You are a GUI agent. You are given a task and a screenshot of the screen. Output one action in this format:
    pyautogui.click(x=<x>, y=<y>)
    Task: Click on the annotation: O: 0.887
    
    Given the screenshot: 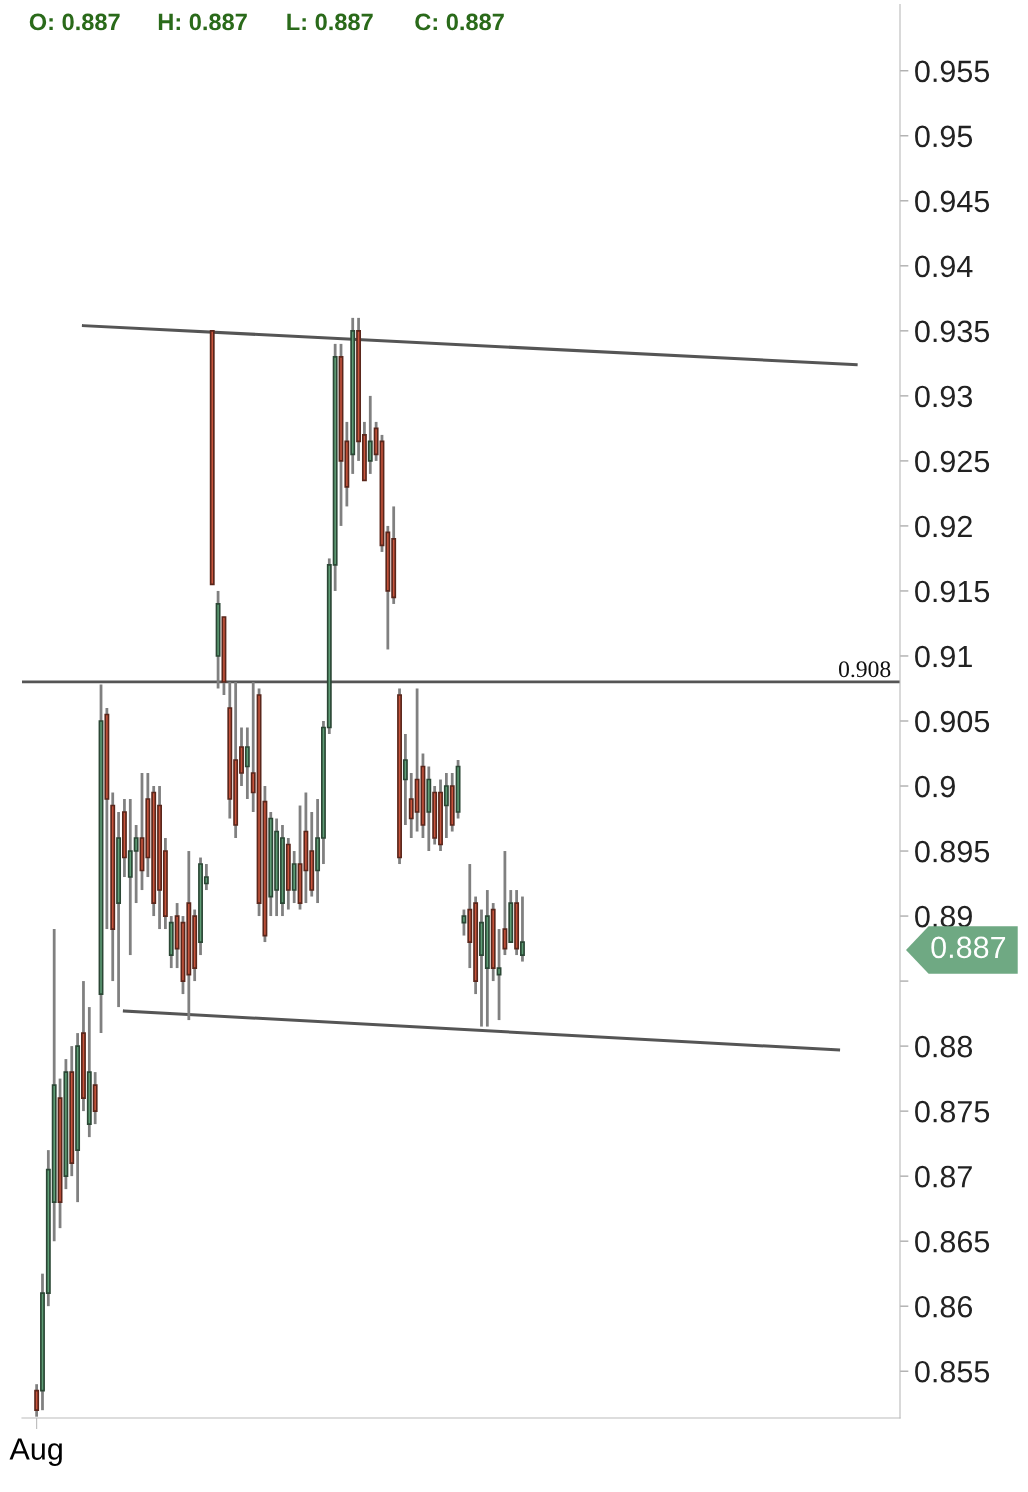 What is the action you would take?
    pyautogui.click(x=74, y=22)
    